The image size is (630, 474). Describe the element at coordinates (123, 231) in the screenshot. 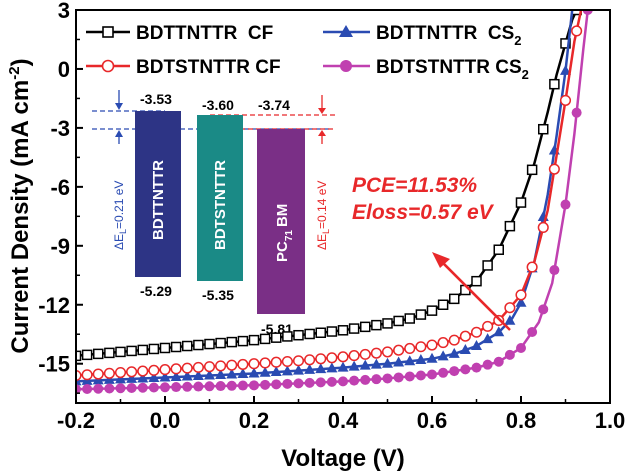

I see `offset-label-blue-sub: L` at that location.